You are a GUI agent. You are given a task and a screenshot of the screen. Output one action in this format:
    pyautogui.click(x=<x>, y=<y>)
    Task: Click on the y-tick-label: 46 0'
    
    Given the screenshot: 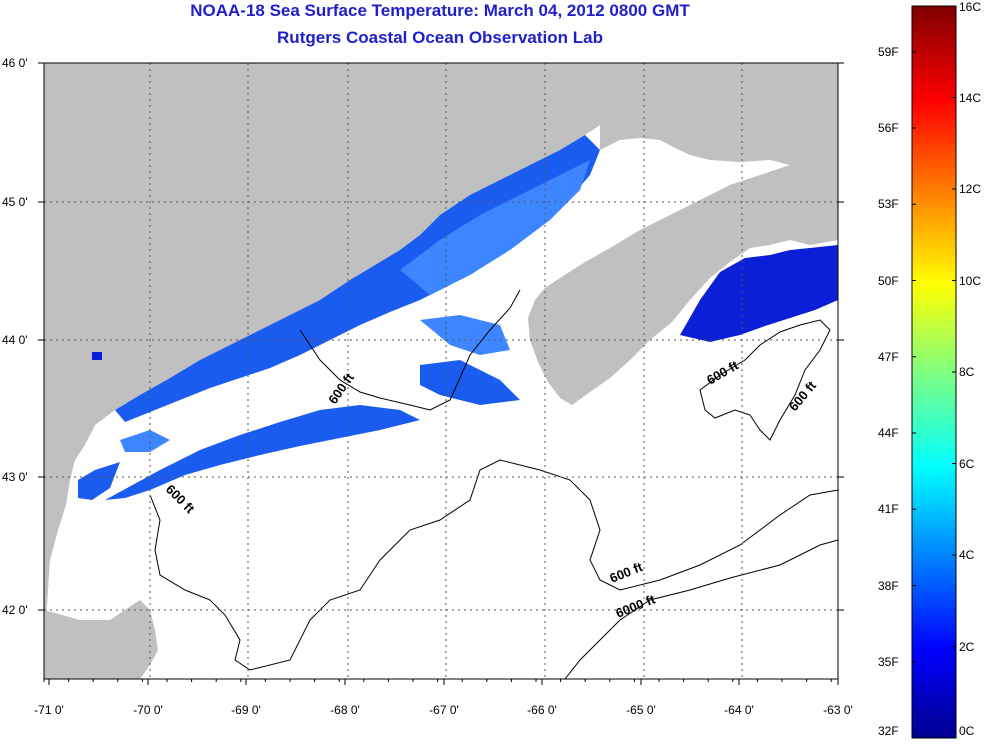 What is the action you would take?
    pyautogui.click(x=15, y=63)
    